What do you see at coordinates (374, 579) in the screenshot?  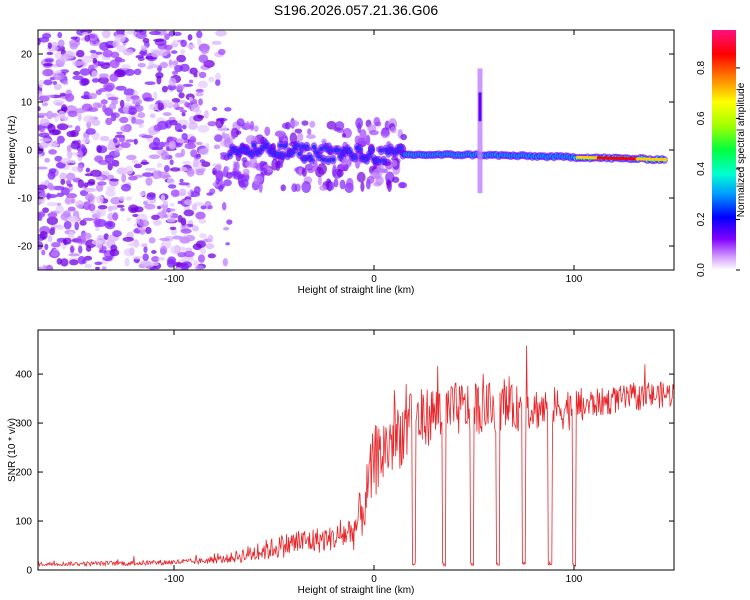 I see `x-tick-label: 0` at bounding box center [374, 579].